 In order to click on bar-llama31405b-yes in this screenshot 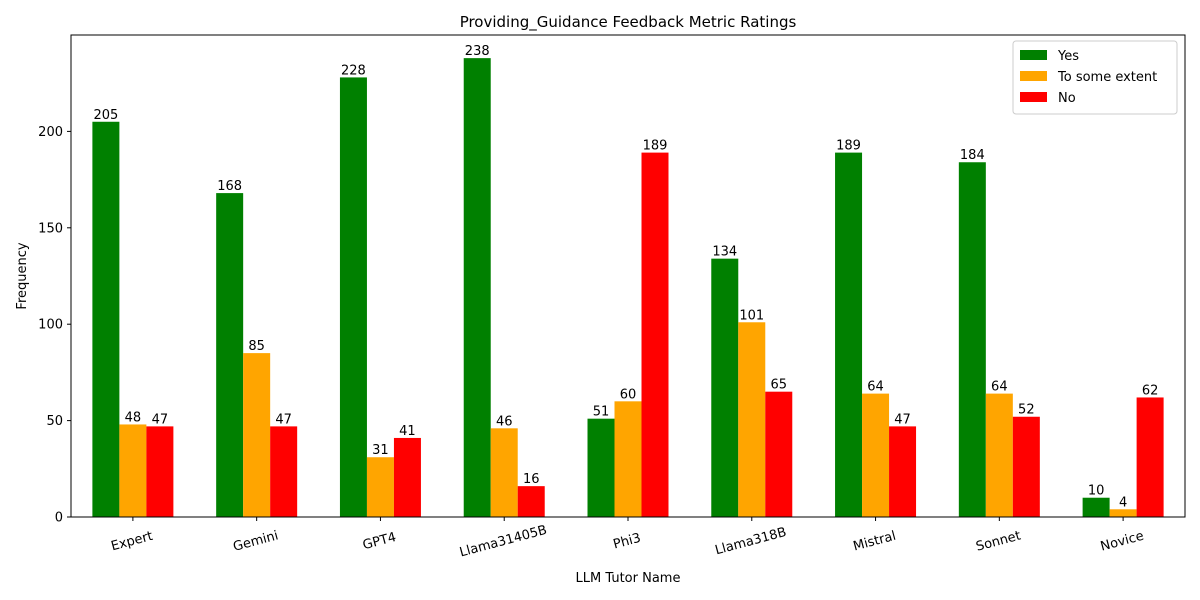, I will do `click(477, 288)`.